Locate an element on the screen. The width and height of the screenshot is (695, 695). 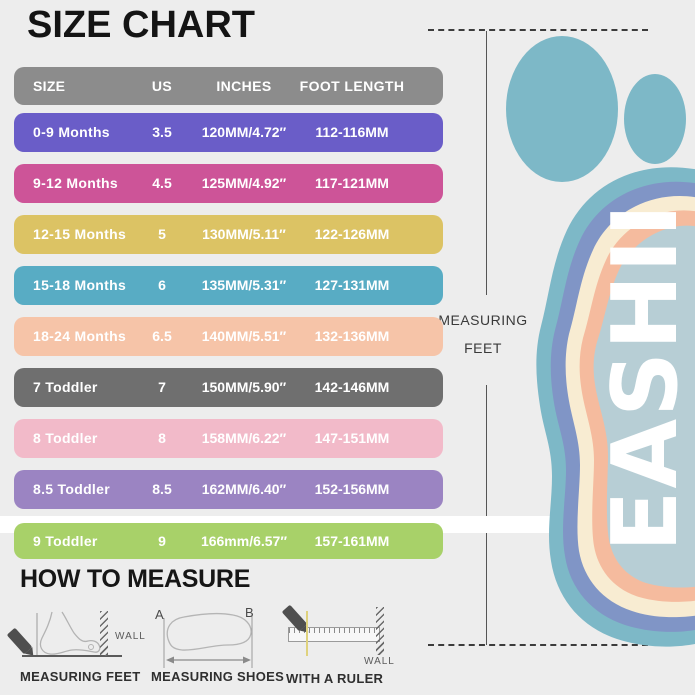
us-cell: 6.5 is located at coordinates (162, 336).